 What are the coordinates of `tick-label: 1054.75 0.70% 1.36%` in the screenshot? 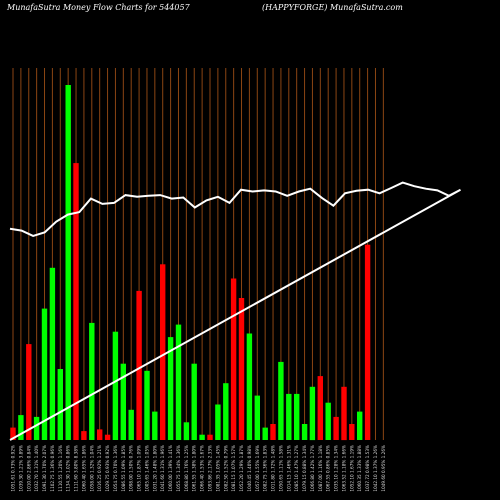 It's located at (115, 468).